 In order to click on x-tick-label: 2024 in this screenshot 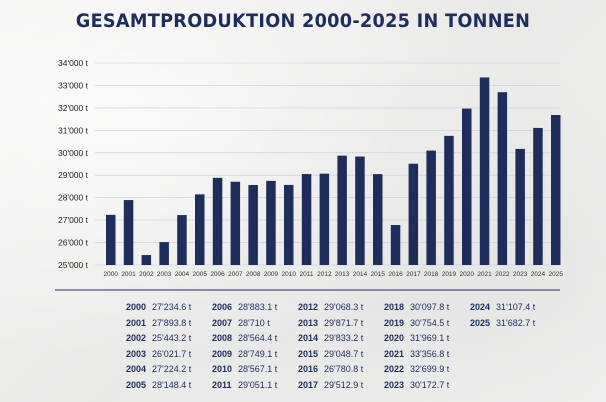, I will do `click(538, 274)`.